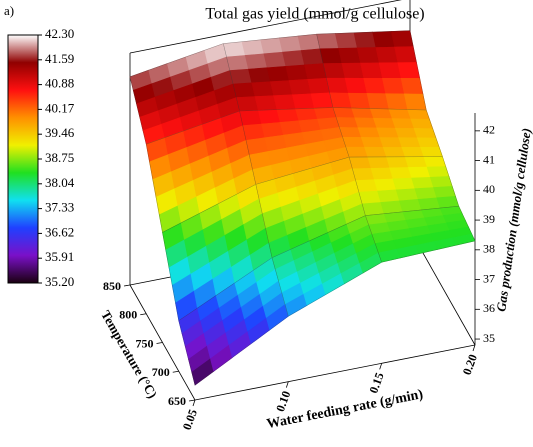 The image size is (533, 447). Describe the element at coordinates (161, 372) in the screenshot. I see `y-tick-label: 700` at that location.